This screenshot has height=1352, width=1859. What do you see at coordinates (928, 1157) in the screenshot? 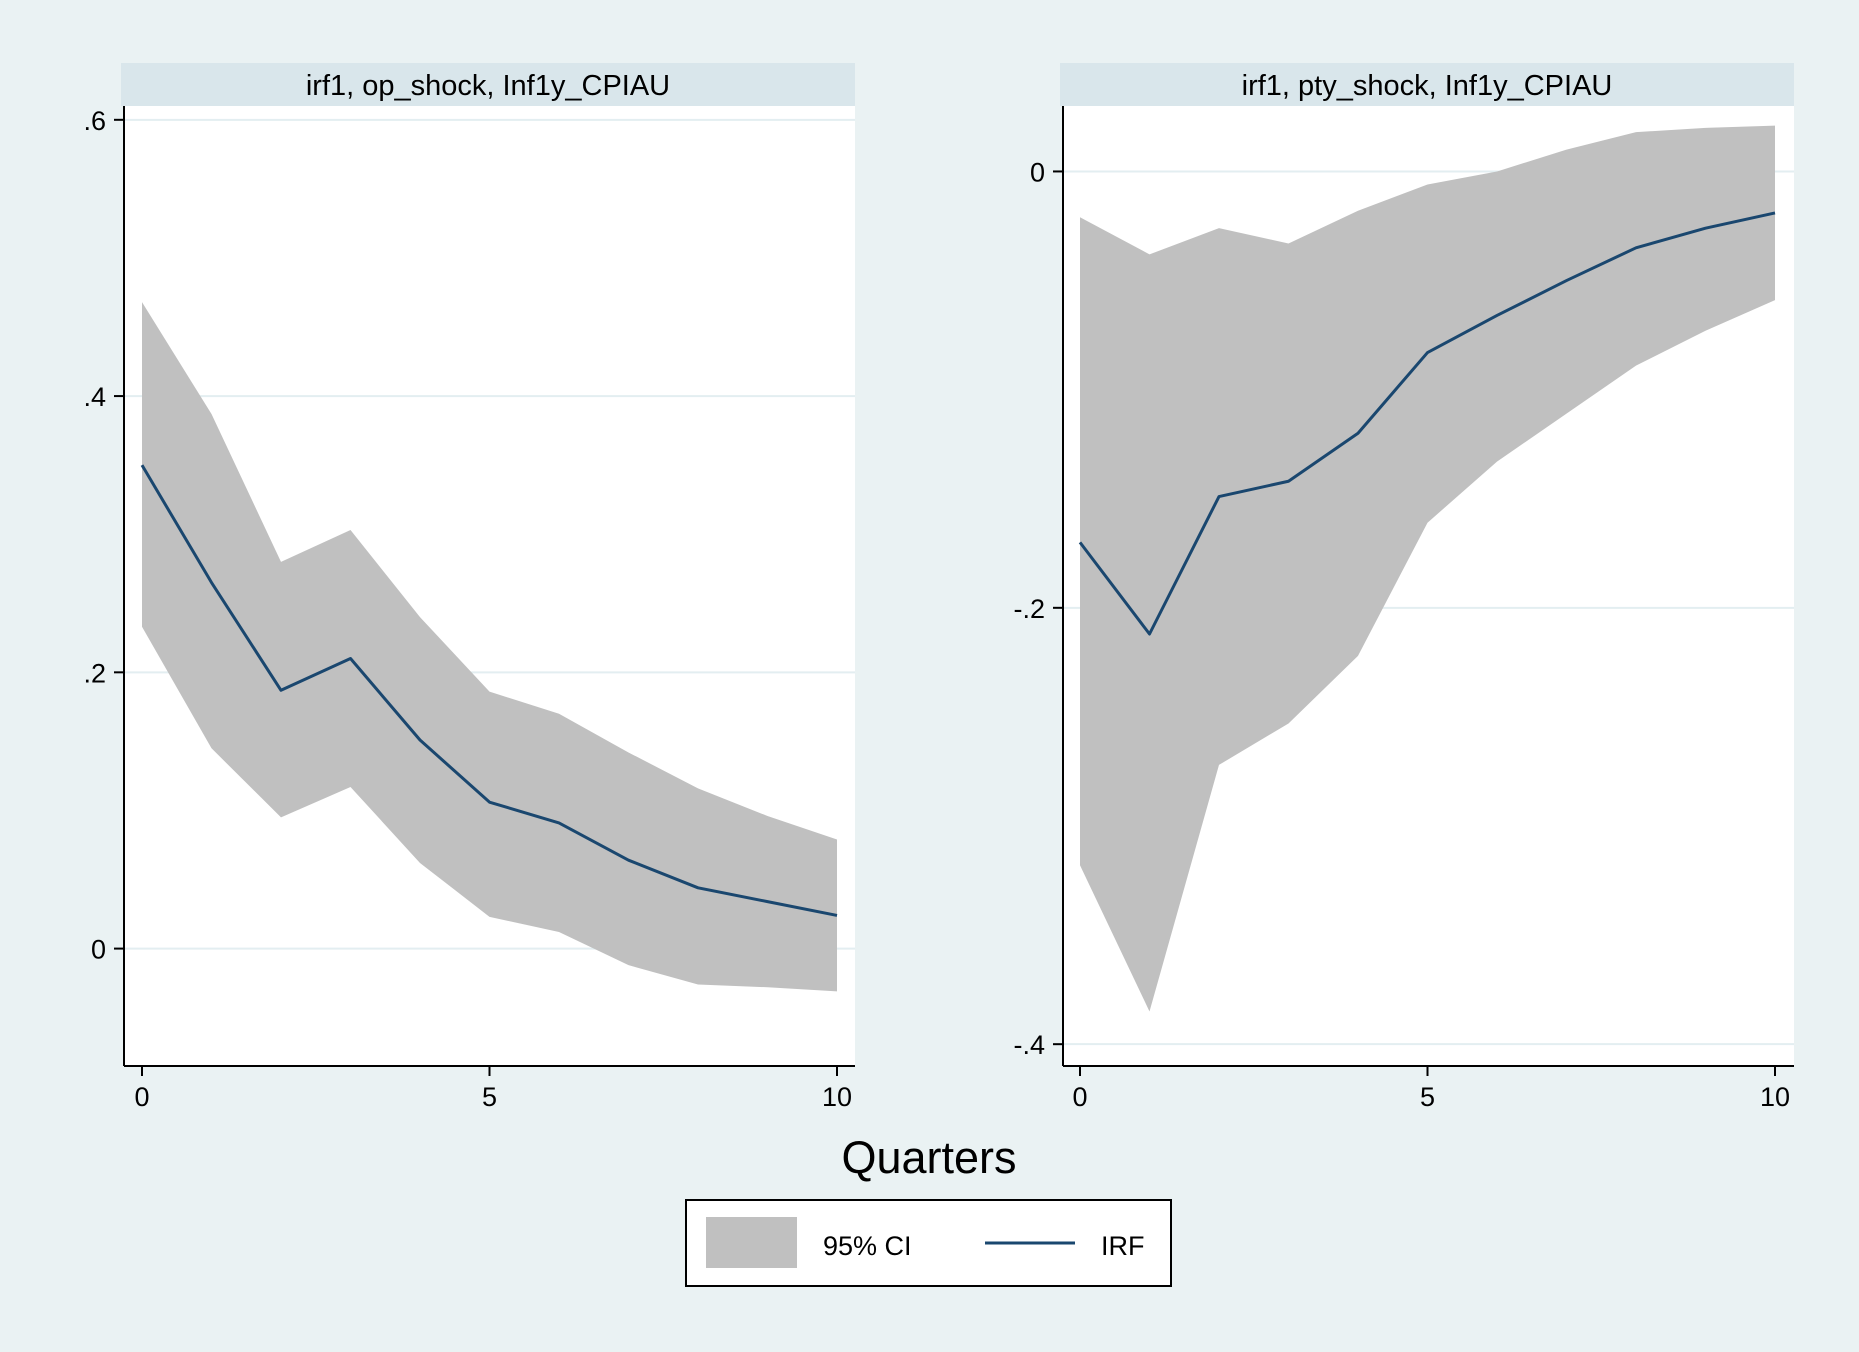
I see `x-axis-title: Quarters` at bounding box center [928, 1157].